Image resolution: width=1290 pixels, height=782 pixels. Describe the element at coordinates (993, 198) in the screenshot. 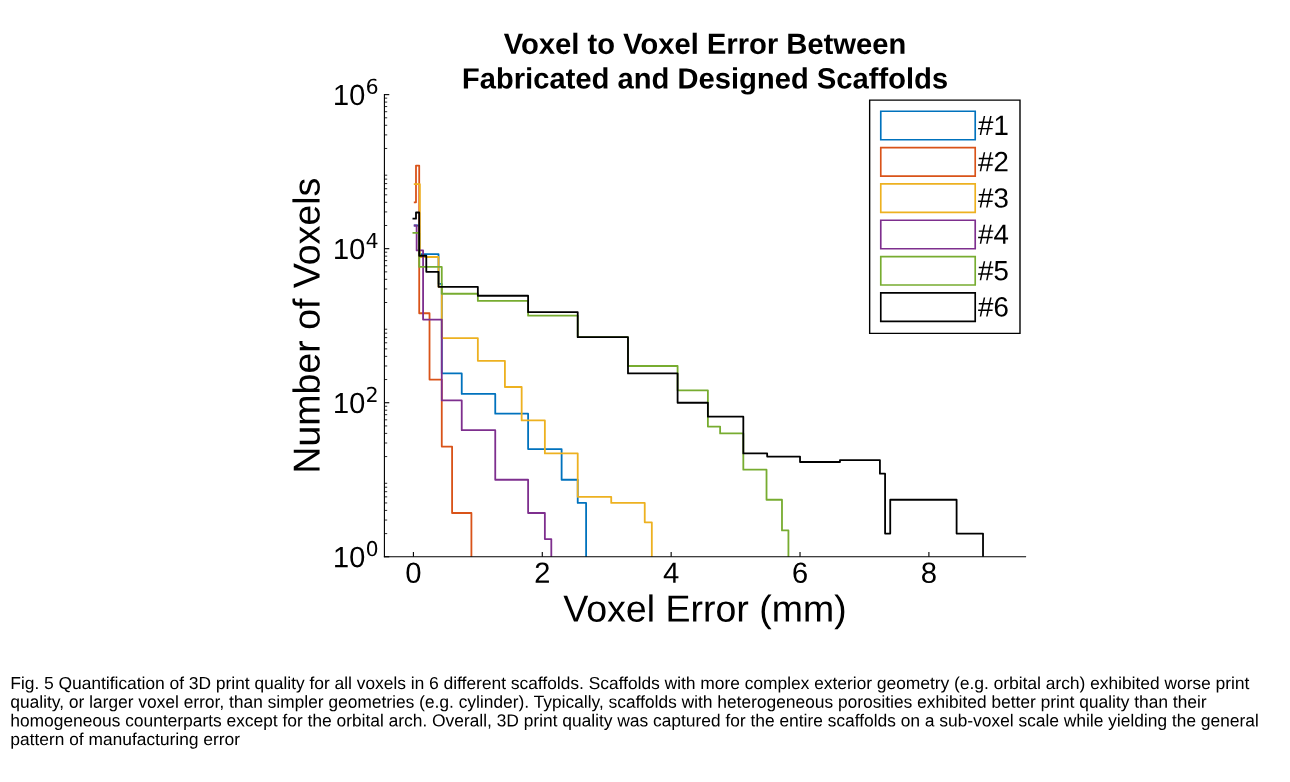

I see `legend-label: #3` at that location.